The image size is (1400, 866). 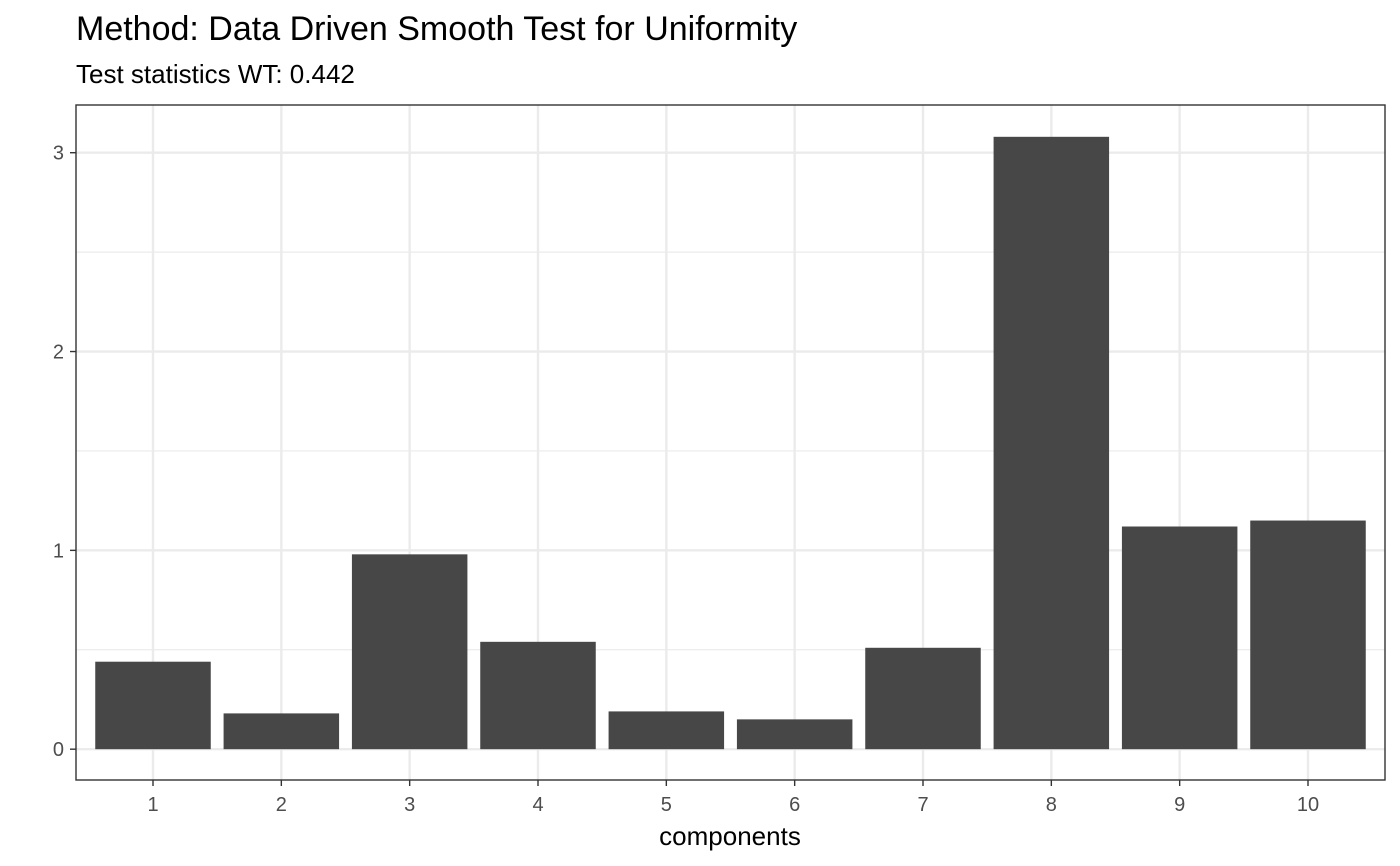 What do you see at coordinates (64, 452) in the screenshot?
I see `y-axis: 0 1 2 3` at bounding box center [64, 452].